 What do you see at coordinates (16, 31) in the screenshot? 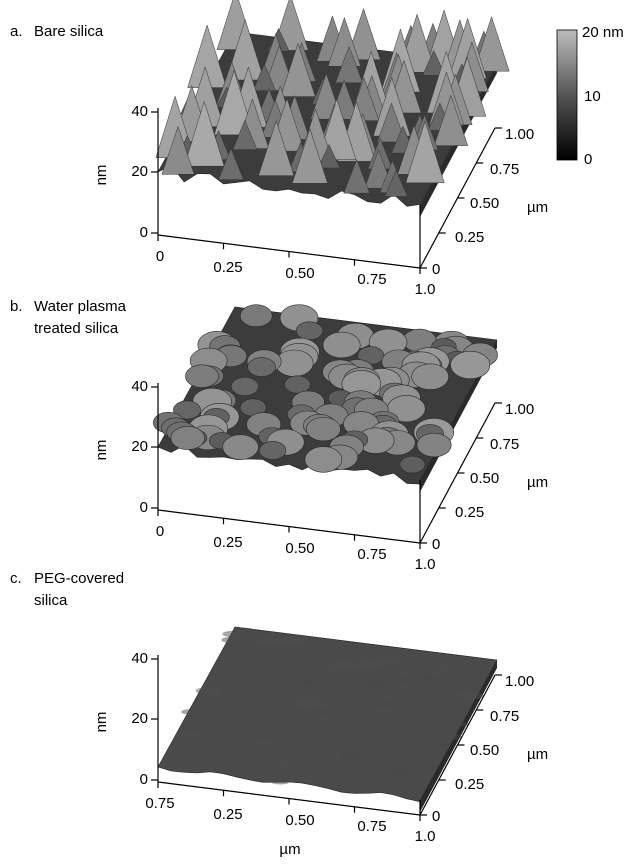
I see `panel-letter: a.` at bounding box center [16, 31].